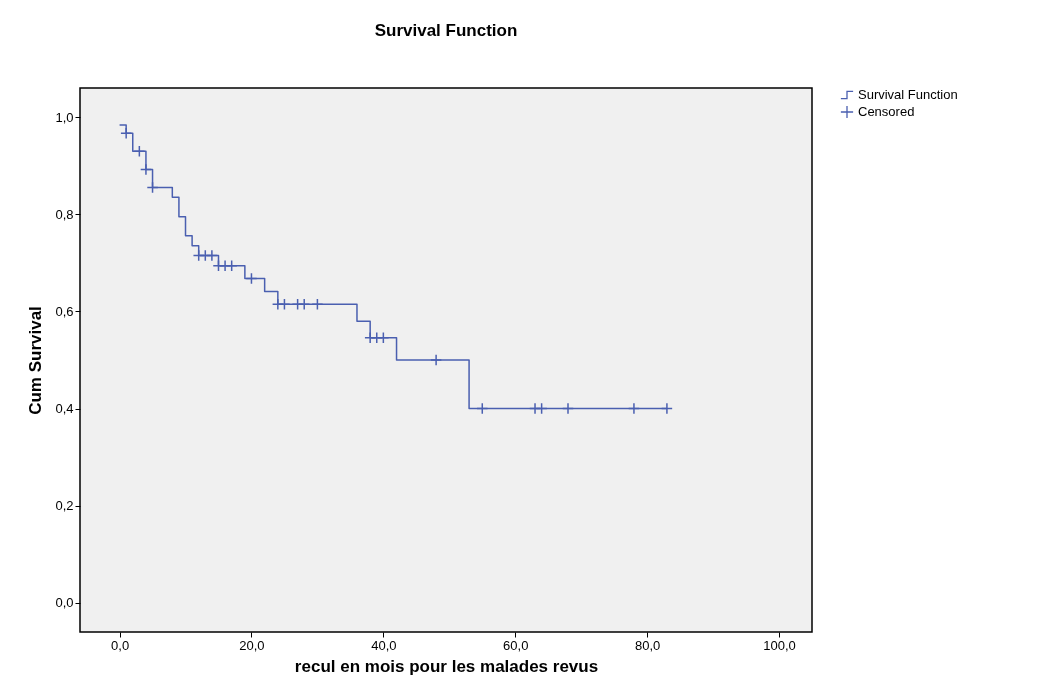  What do you see at coordinates (779, 645) in the screenshot?
I see `x-tick-label: 100,0` at bounding box center [779, 645].